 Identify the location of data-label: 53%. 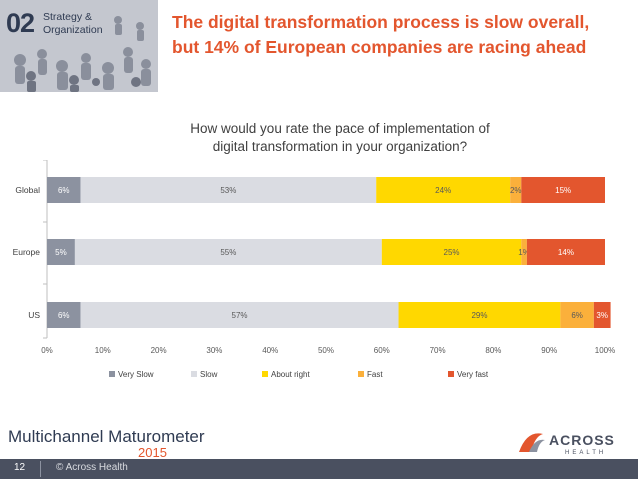
(228, 190).